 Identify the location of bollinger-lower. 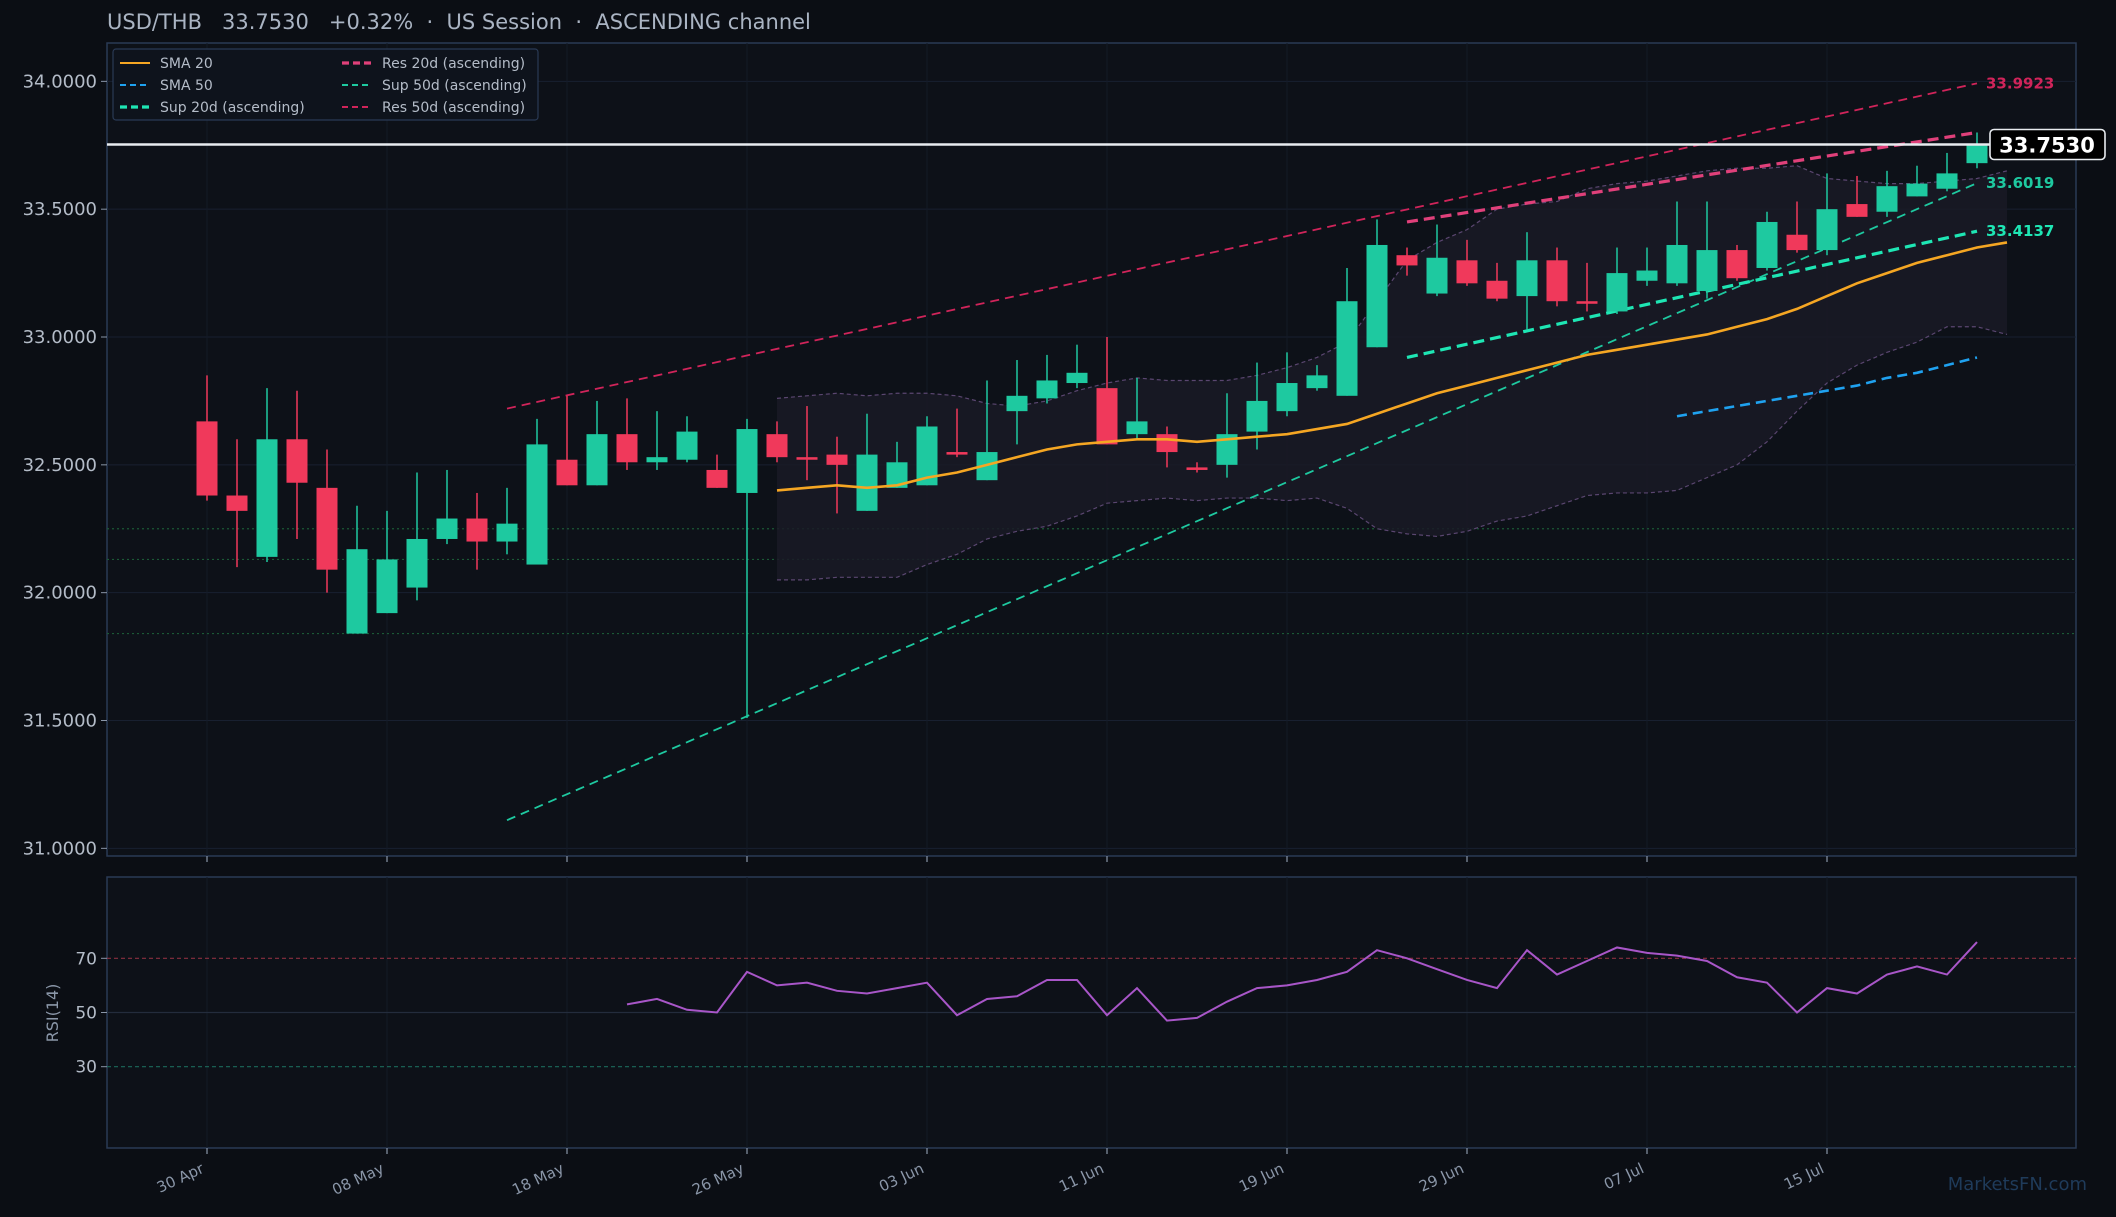
(1392, 453).